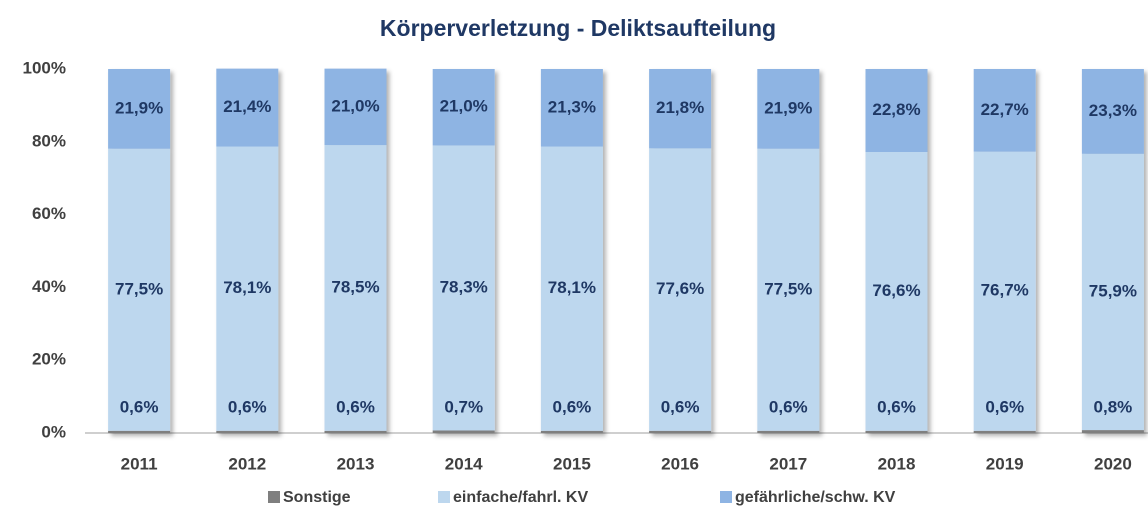 The width and height of the screenshot is (1148, 510). Describe the element at coordinates (1113, 463) in the screenshot. I see `x-tick-label: 2020` at that location.